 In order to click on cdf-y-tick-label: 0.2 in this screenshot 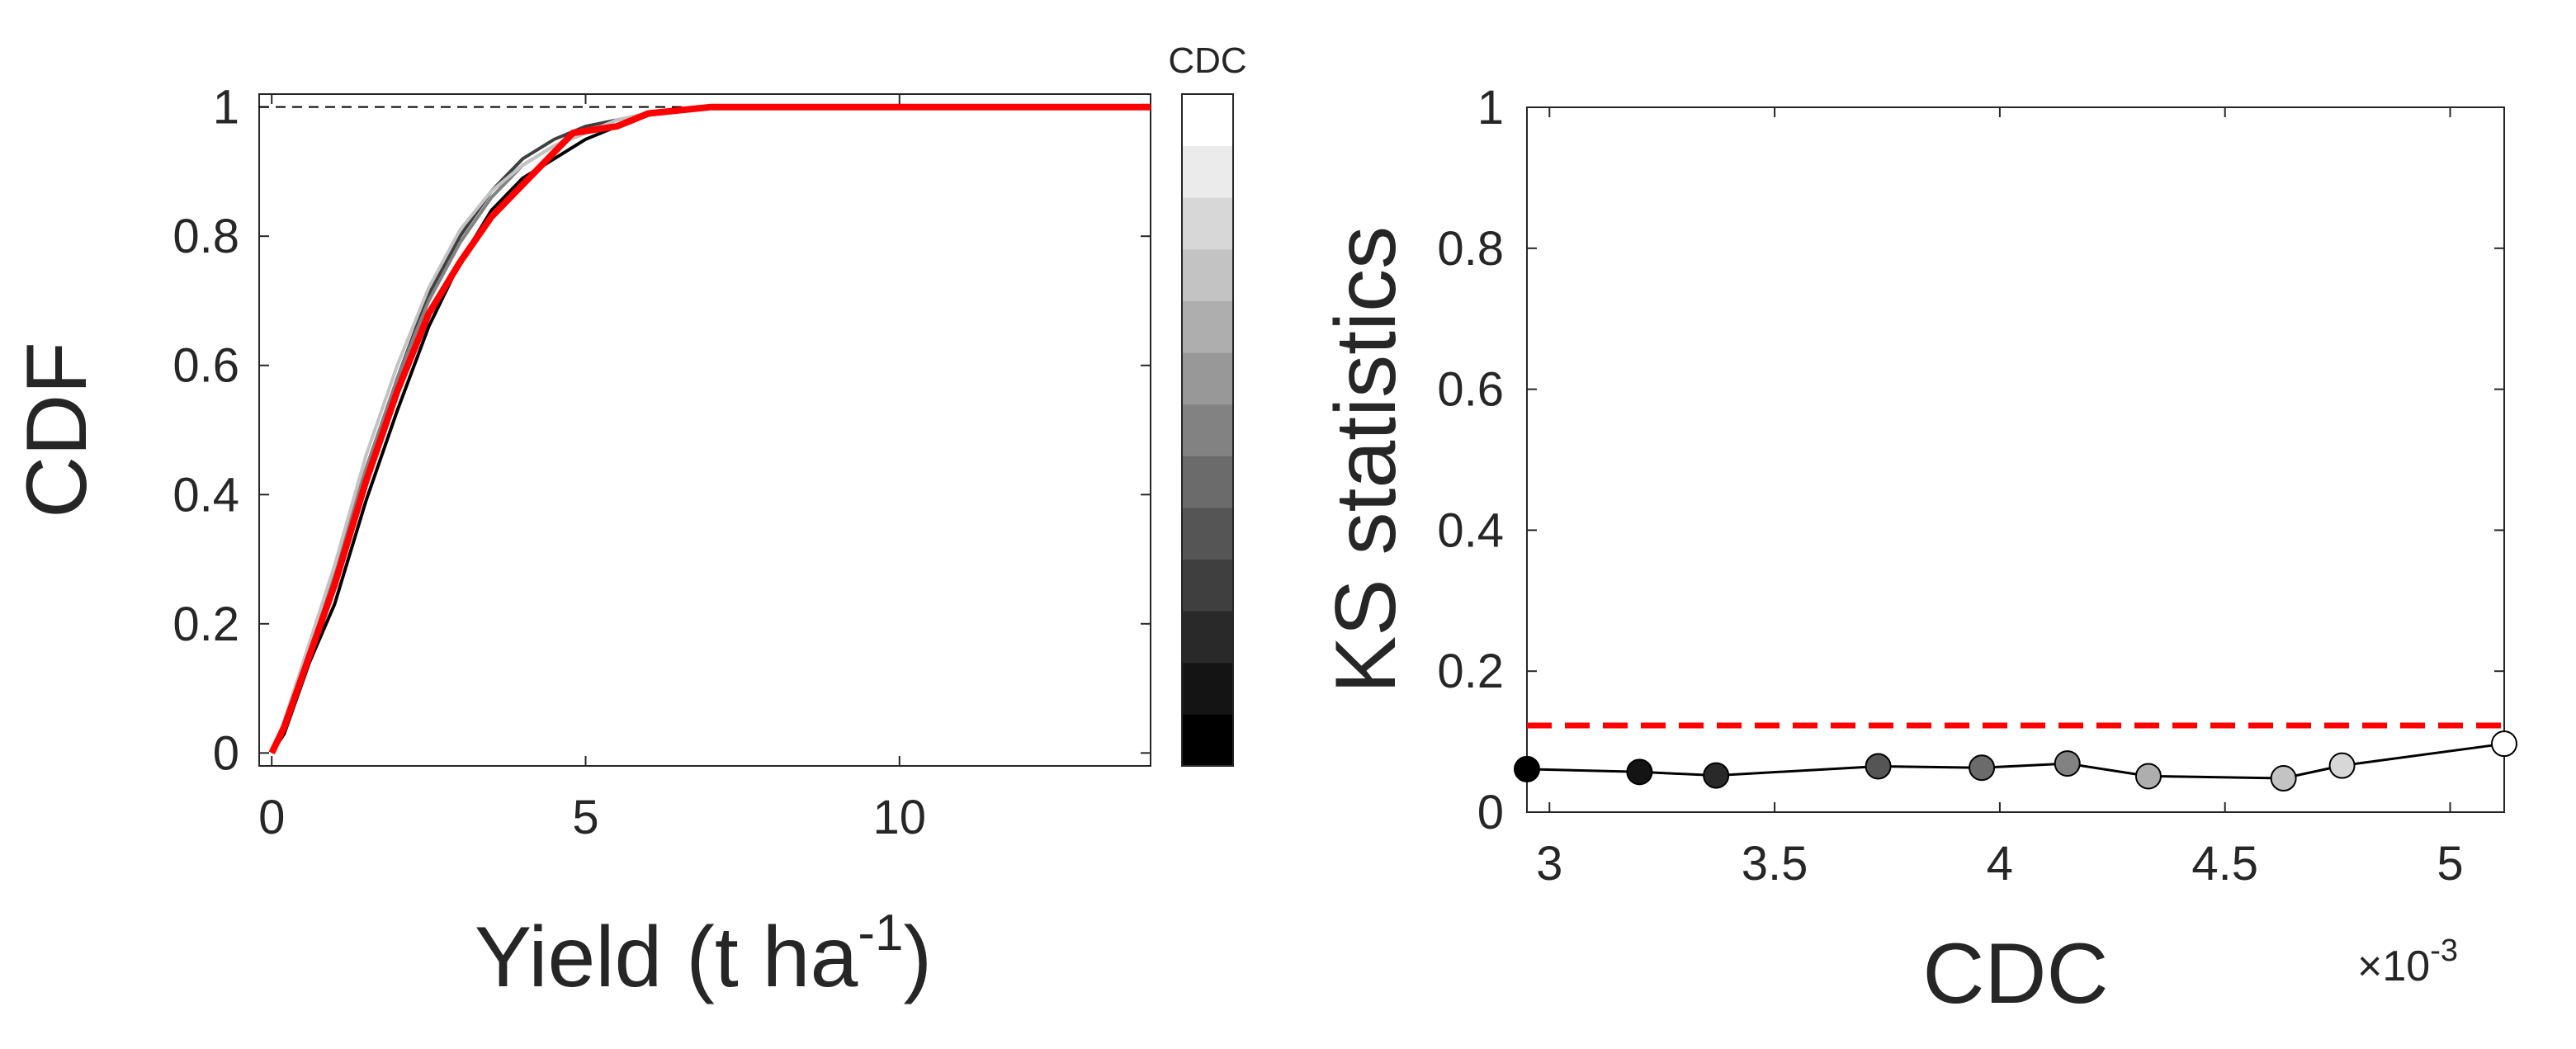, I will do `click(206, 624)`.